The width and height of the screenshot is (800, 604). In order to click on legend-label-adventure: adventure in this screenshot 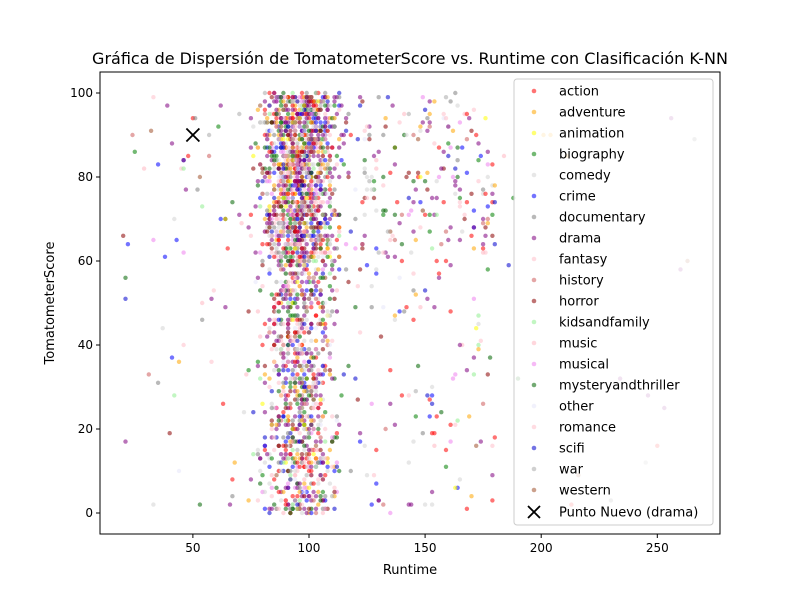, I will do `click(592, 113)`.